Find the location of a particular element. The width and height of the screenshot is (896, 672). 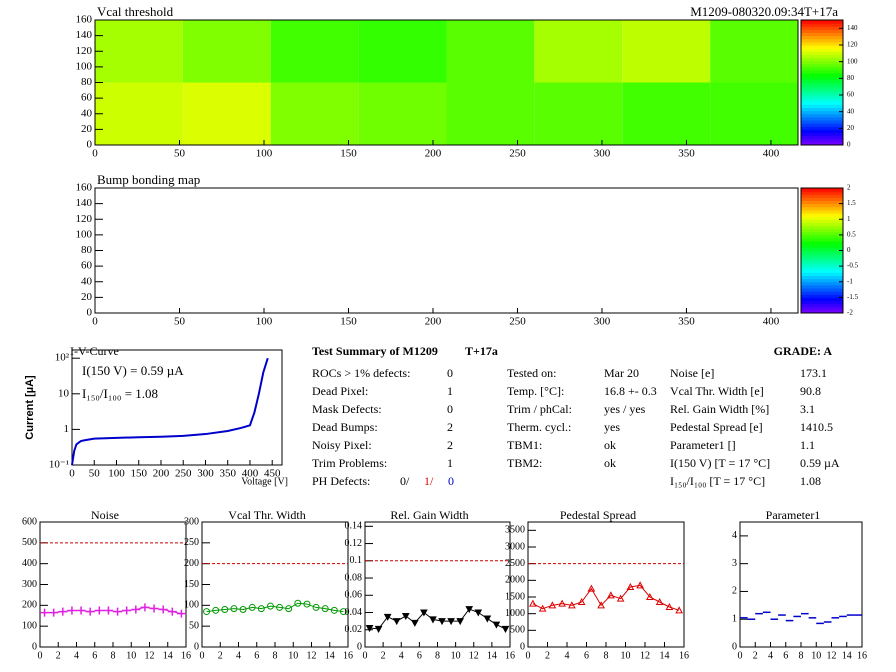

y-tick-label: 160 is located at coordinates (84, 20).